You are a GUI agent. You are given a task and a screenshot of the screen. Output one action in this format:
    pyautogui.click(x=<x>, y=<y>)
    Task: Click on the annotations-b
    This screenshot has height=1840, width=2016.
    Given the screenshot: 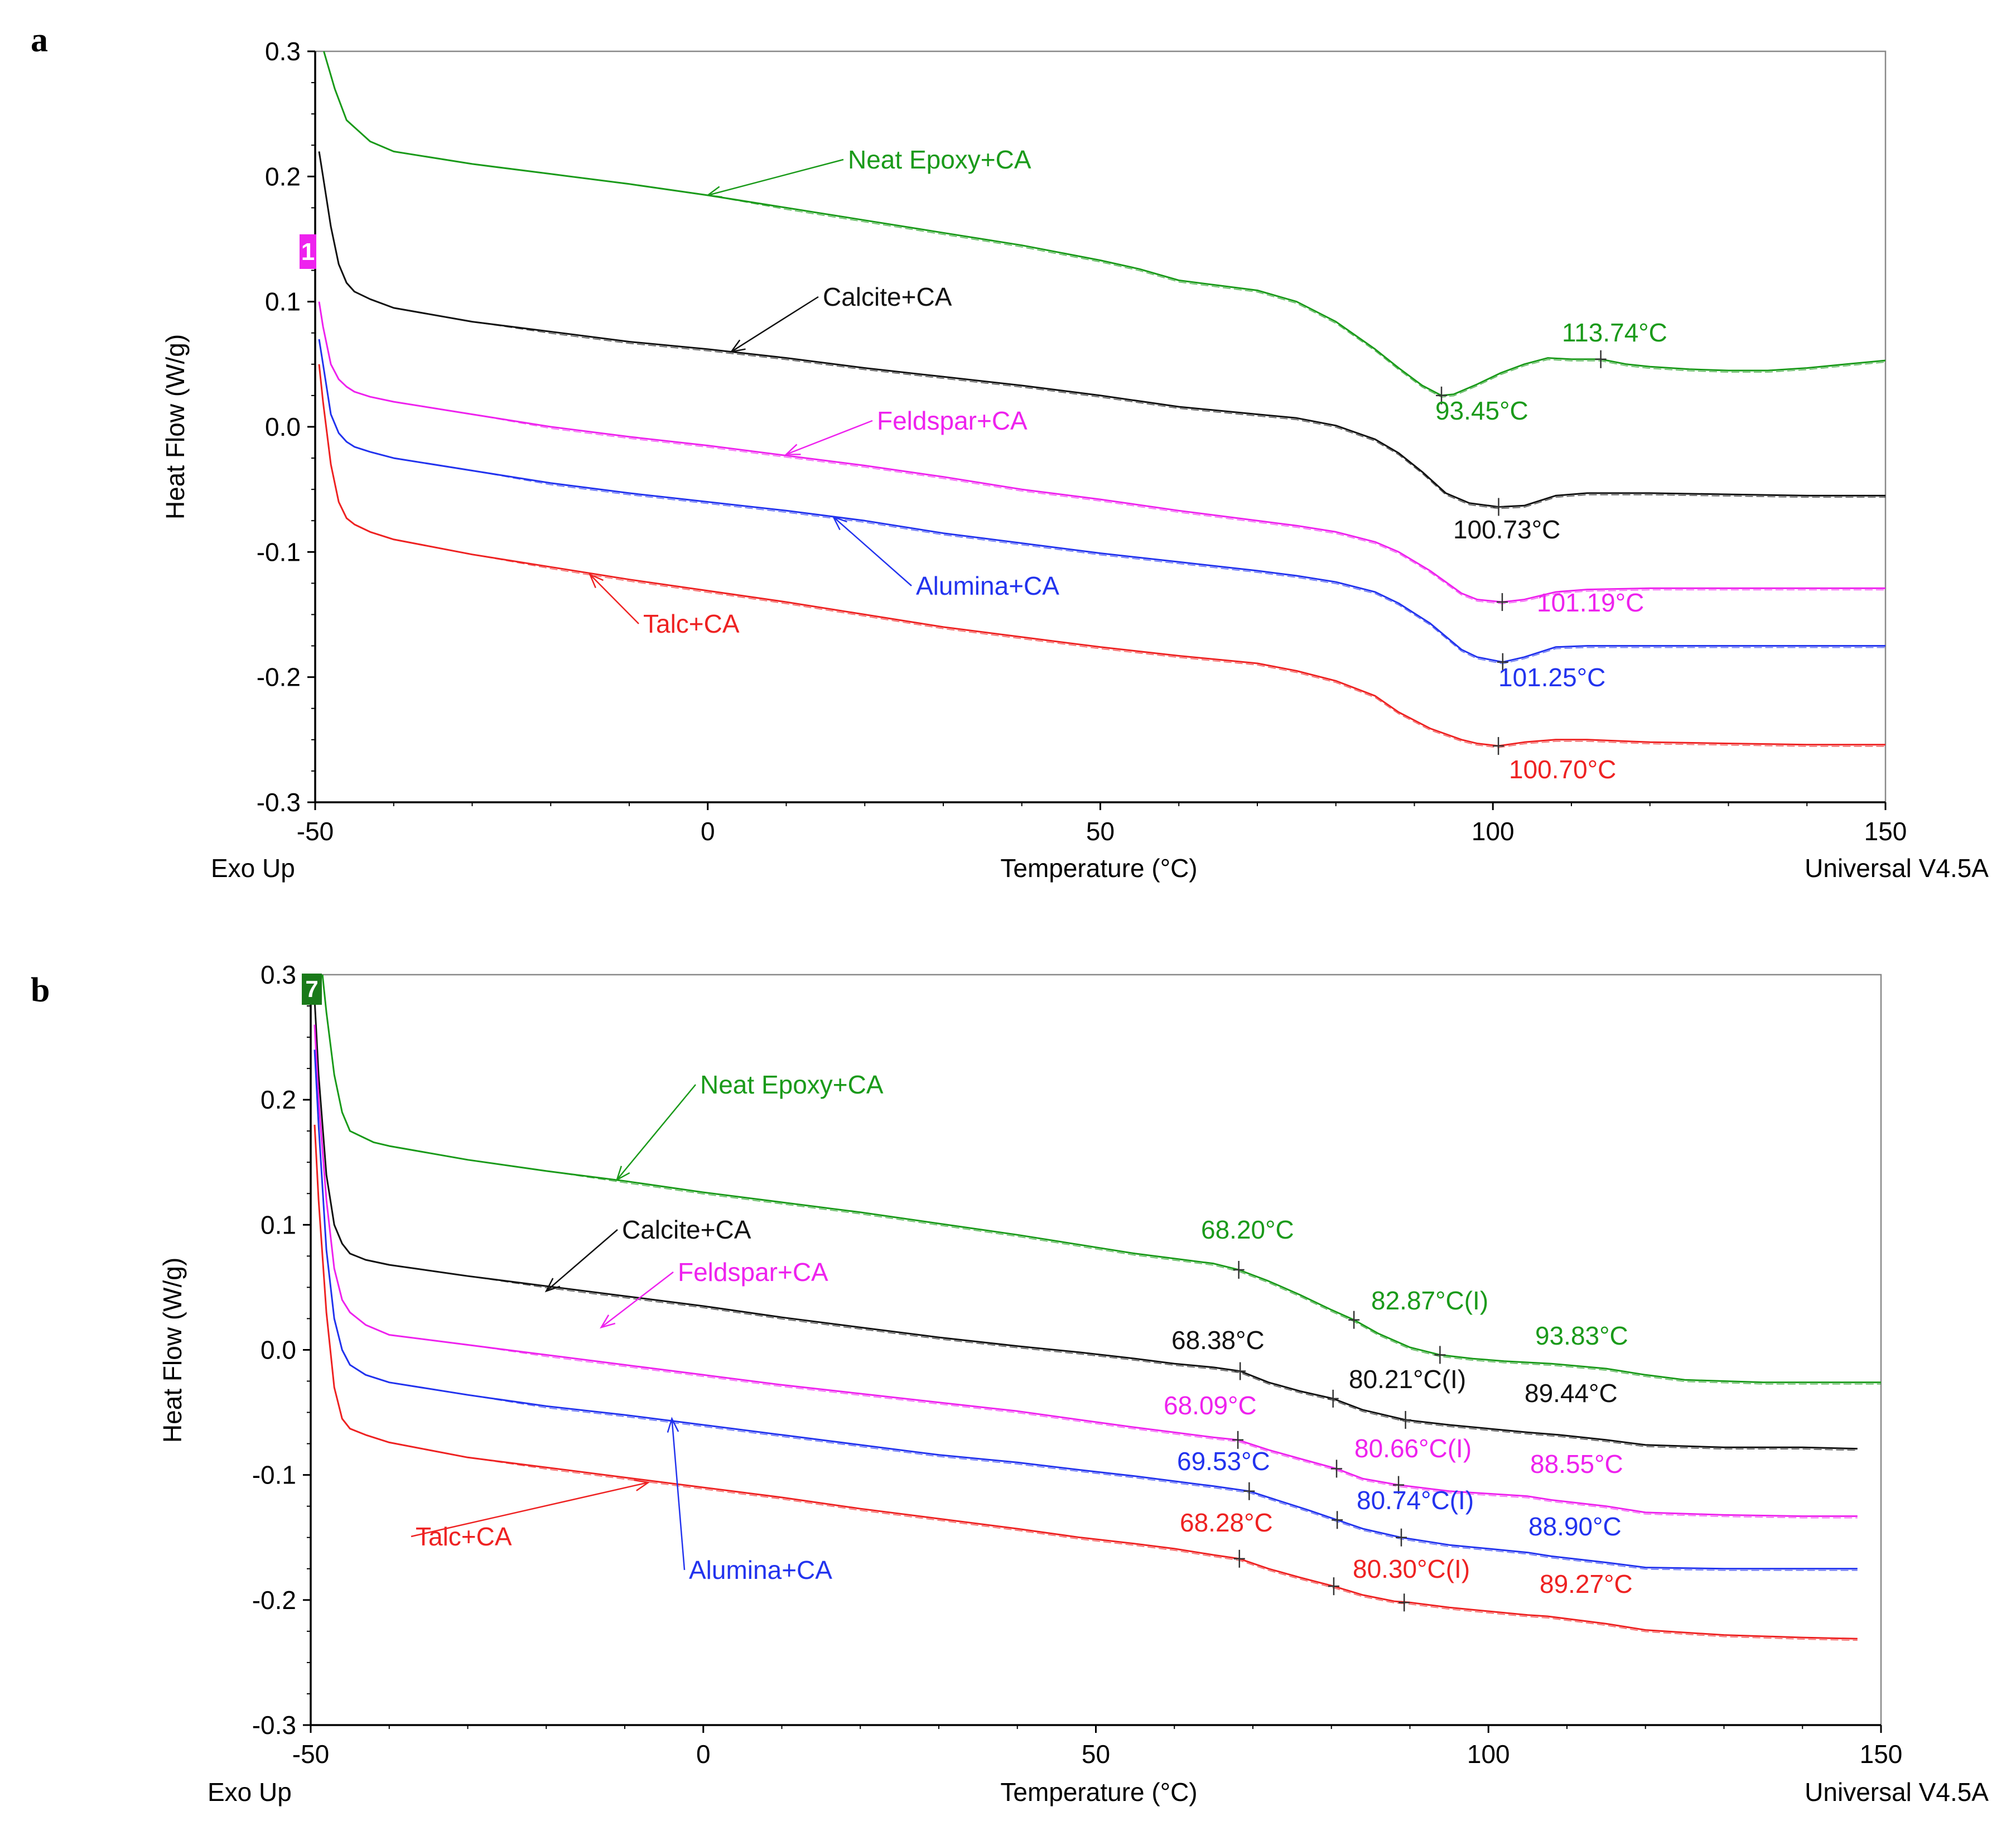 What is the action you would take?
    pyautogui.click(x=928, y=1348)
    